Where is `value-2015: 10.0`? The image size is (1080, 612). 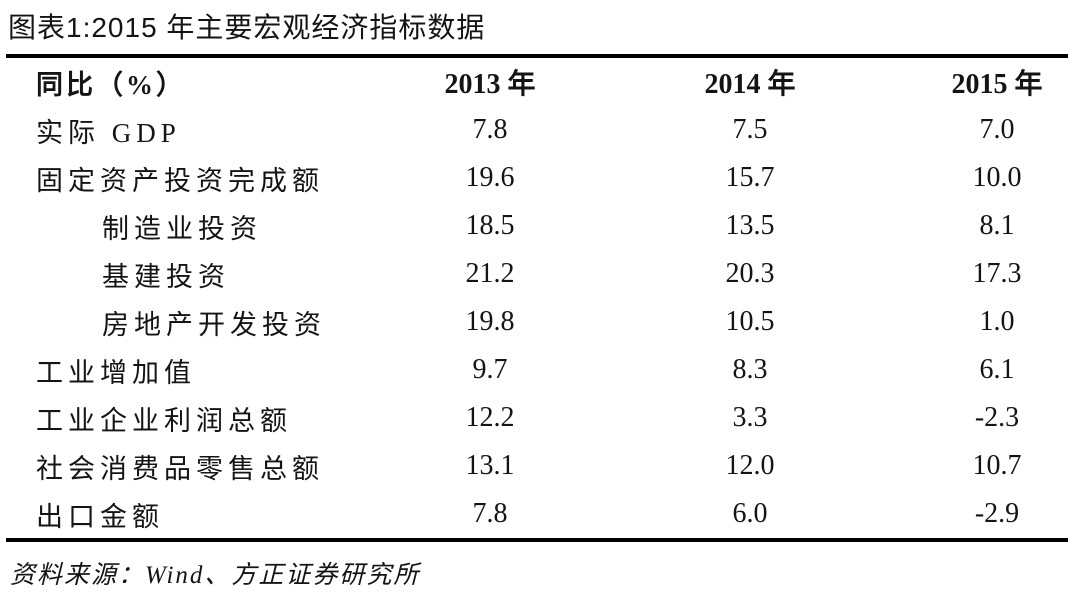 value-2015: 10.0 is located at coordinates (997, 177).